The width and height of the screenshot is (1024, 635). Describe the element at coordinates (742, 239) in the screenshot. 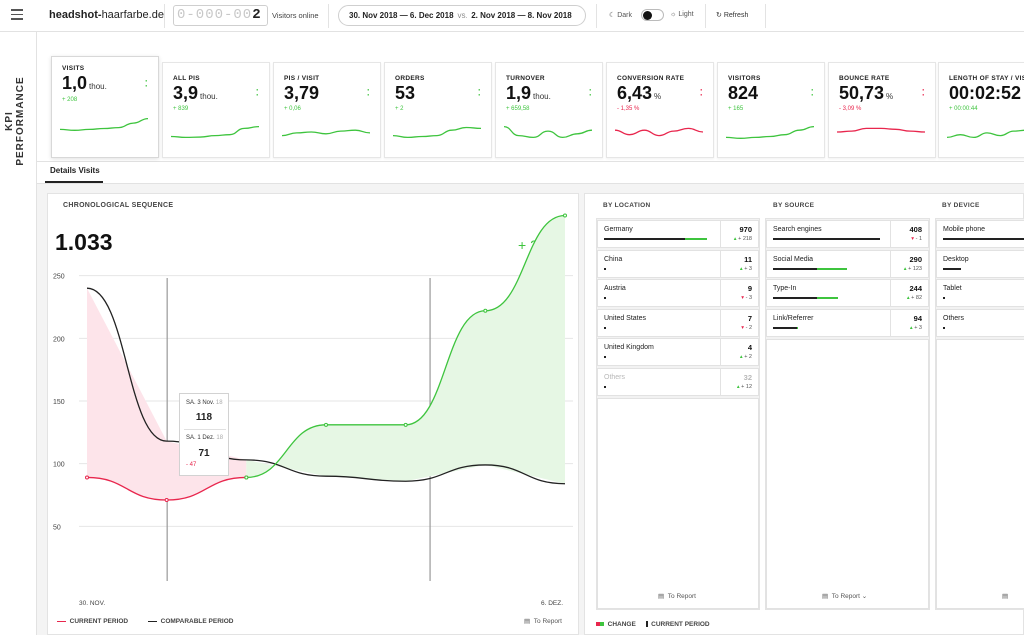

I see `item-change: ▴ + 218` at that location.